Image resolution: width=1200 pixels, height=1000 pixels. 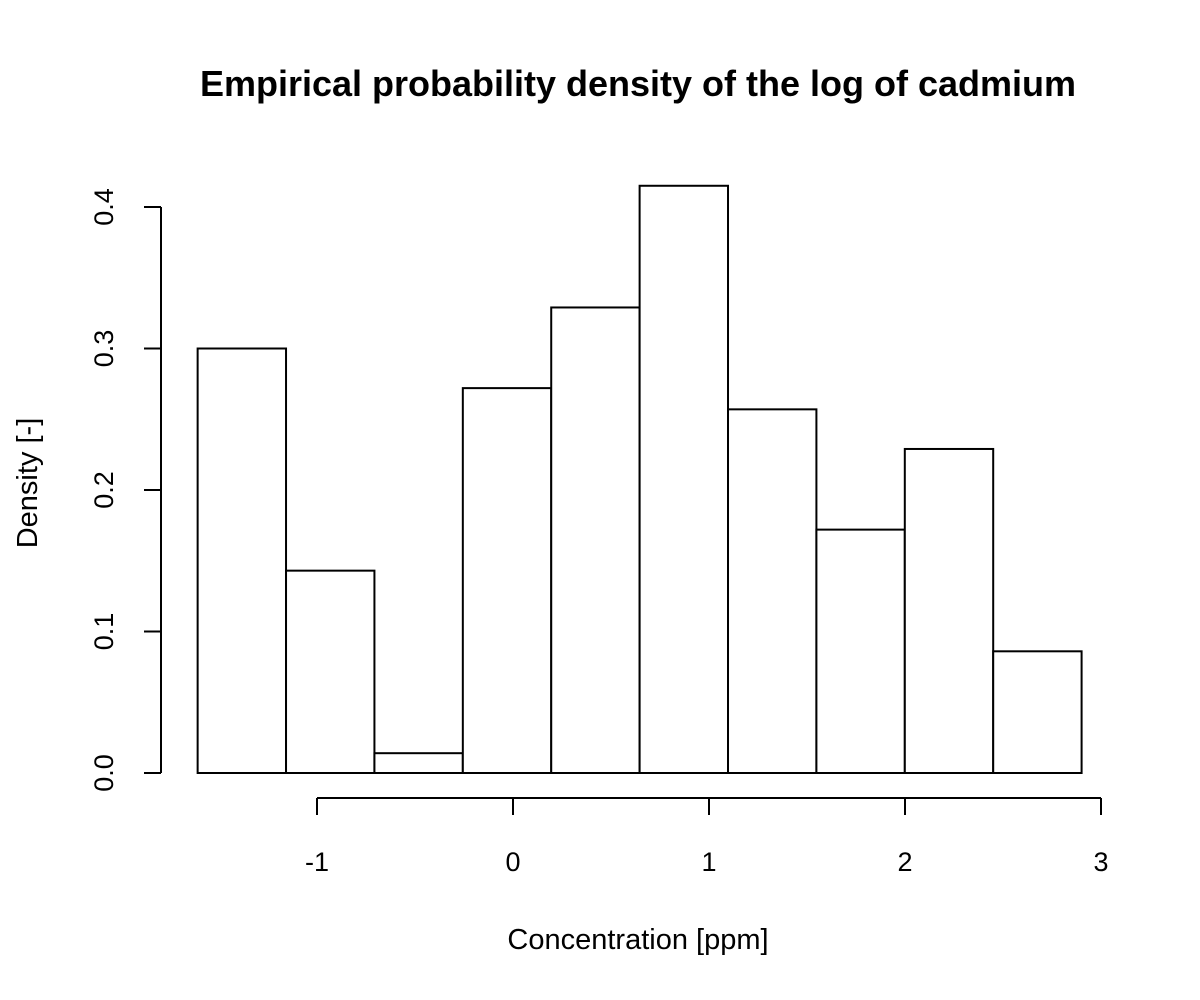 I want to click on x-tick-label: -1, so click(x=317, y=862).